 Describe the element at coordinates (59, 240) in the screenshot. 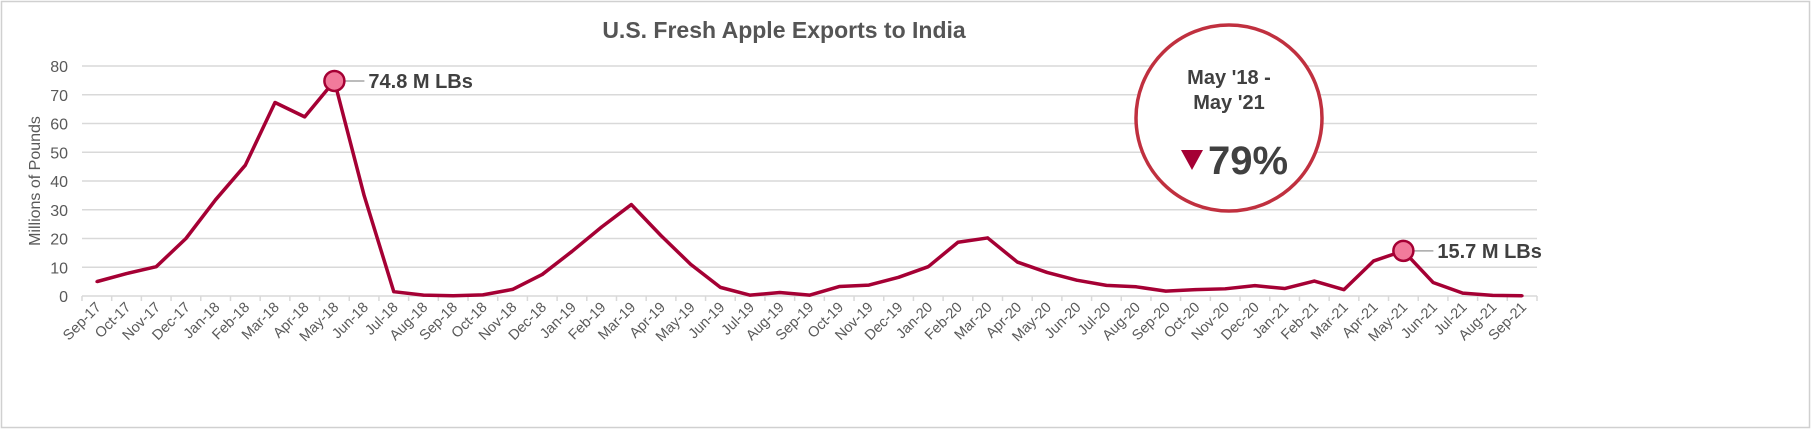

I see `y-tick-label: 20` at that location.